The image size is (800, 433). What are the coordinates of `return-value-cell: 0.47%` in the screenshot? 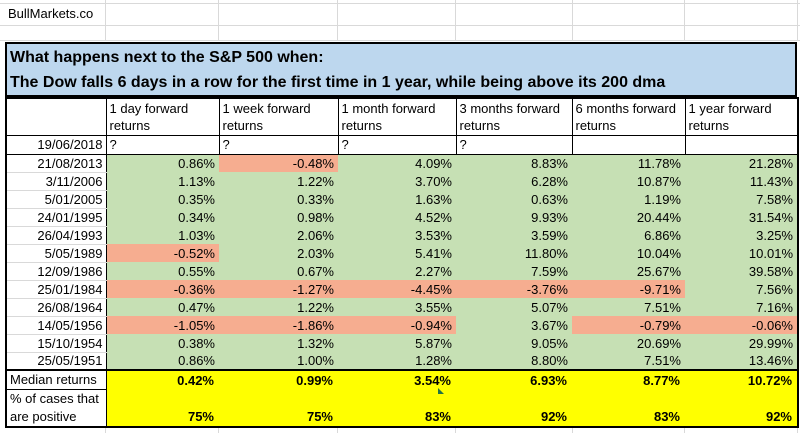 It's located at (162, 307).